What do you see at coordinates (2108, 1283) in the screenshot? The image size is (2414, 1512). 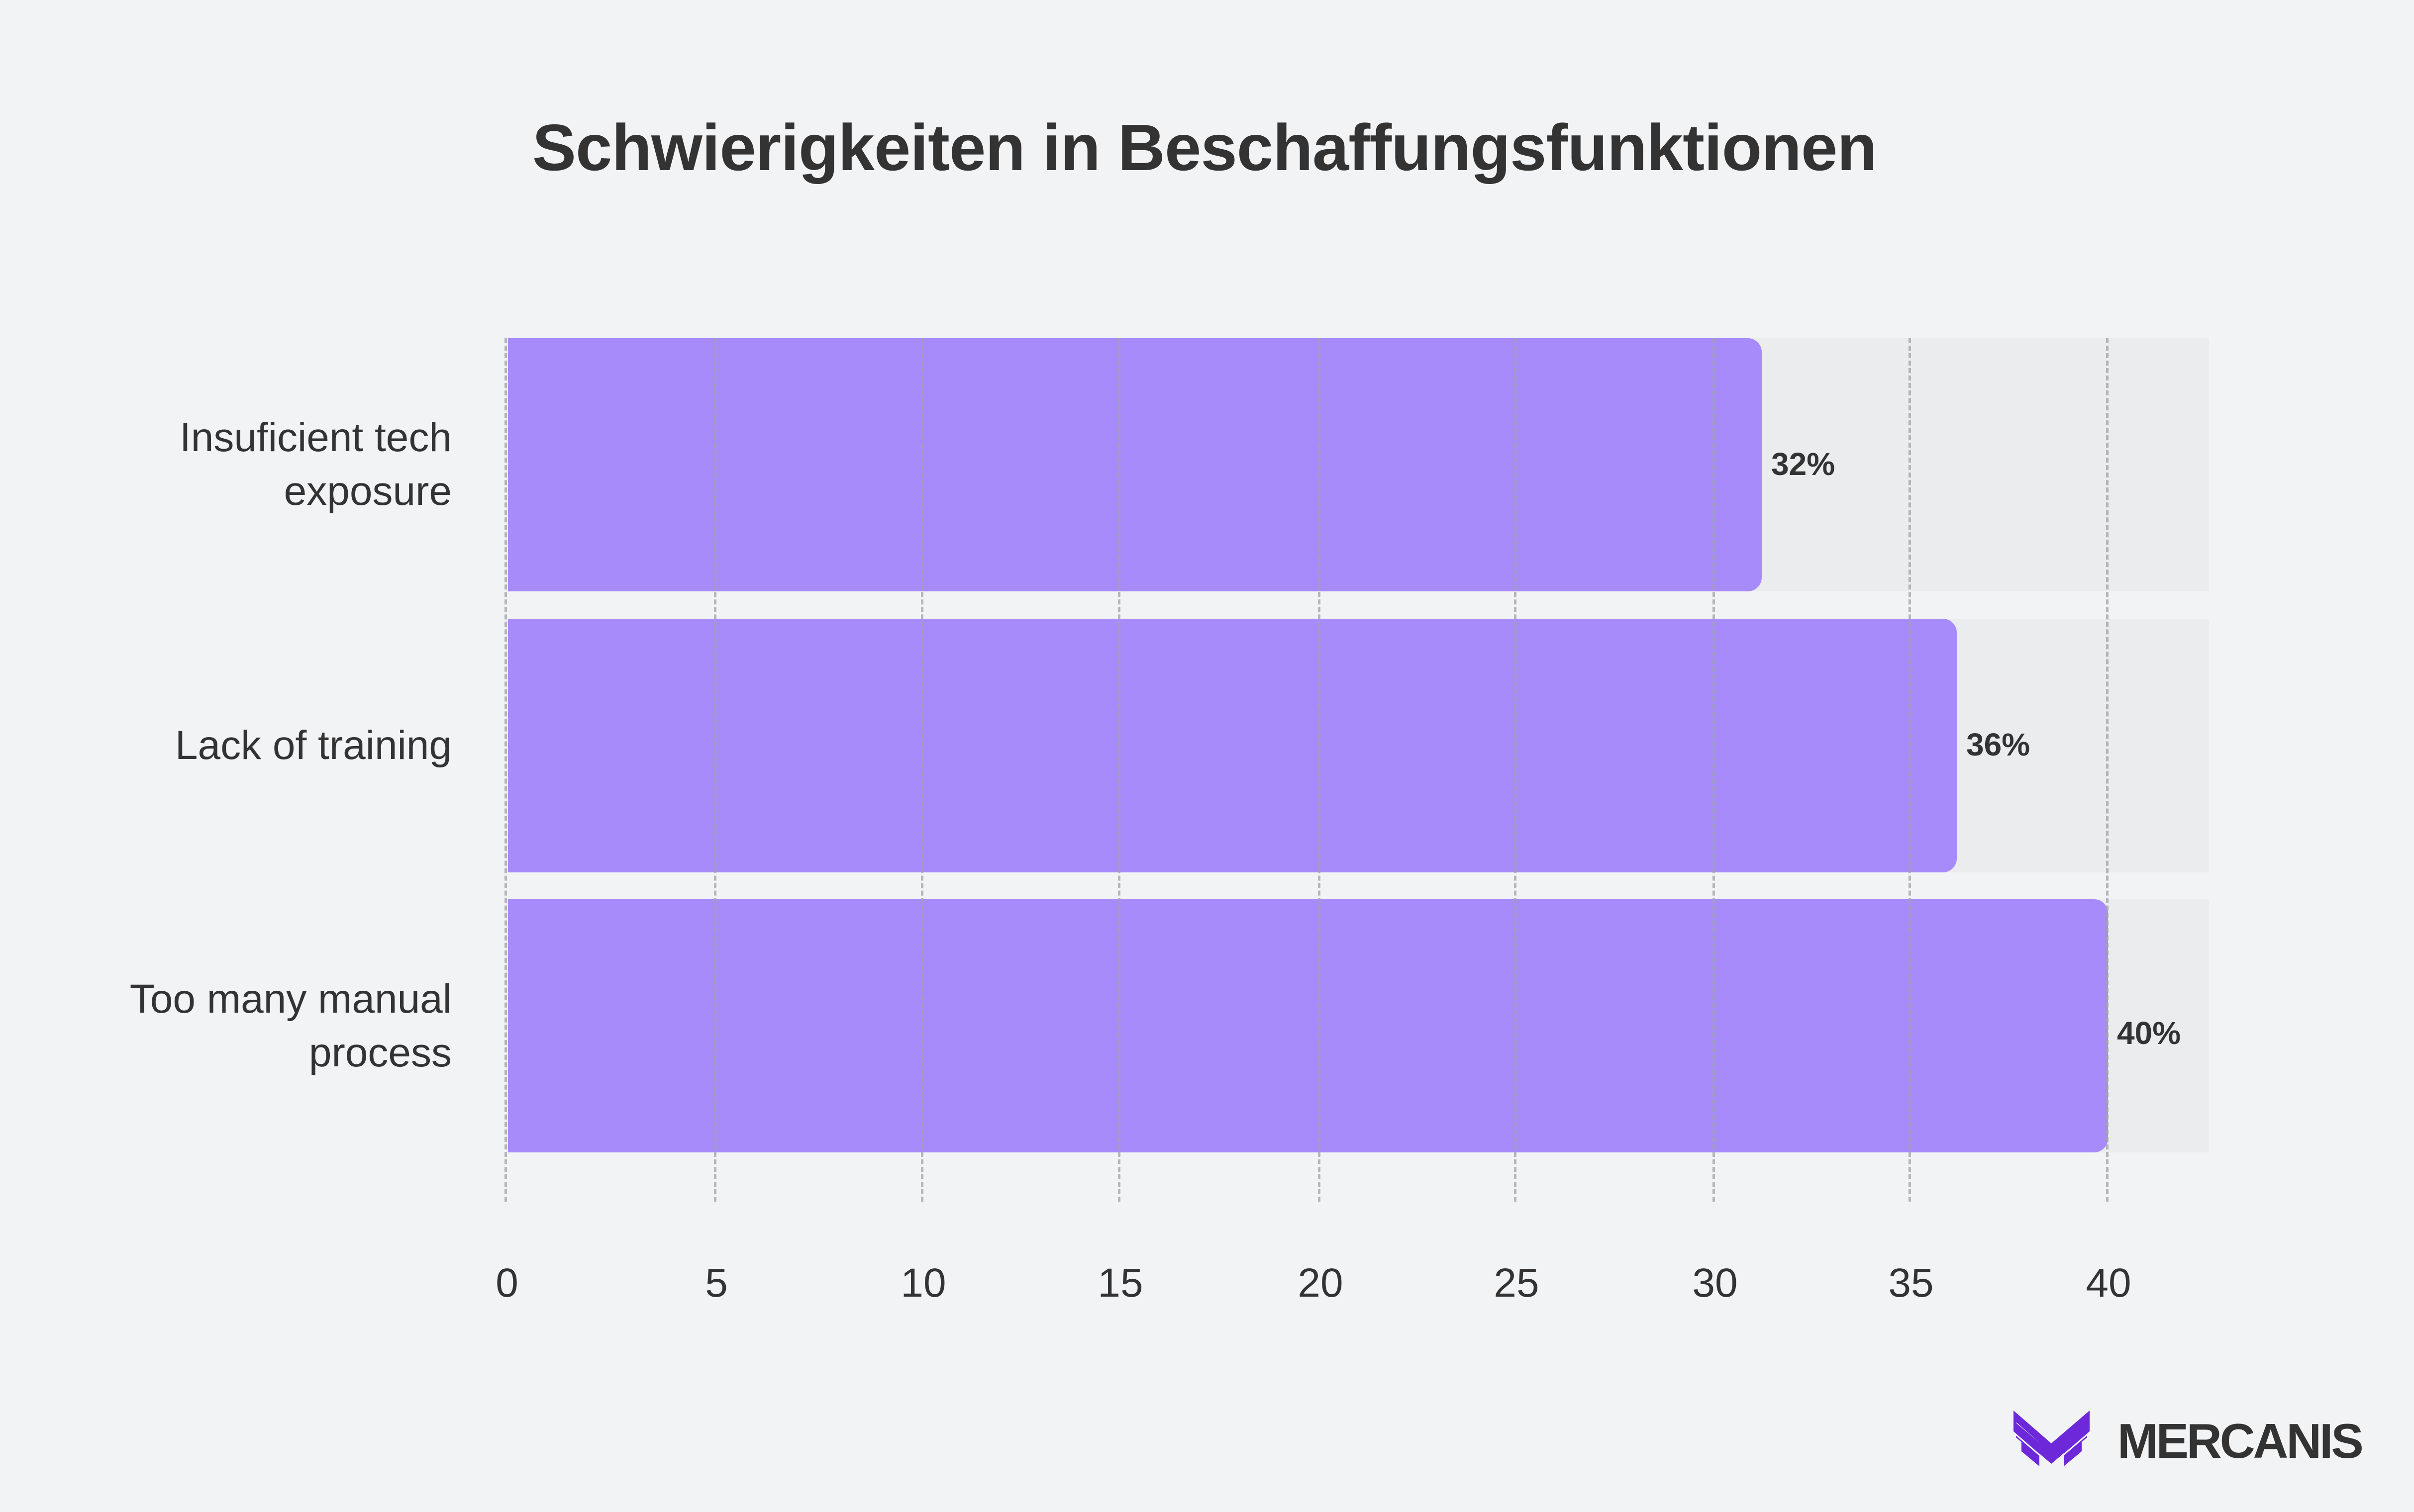 I see `x-tick-40: 40` at bounding box center [2108, 1283].